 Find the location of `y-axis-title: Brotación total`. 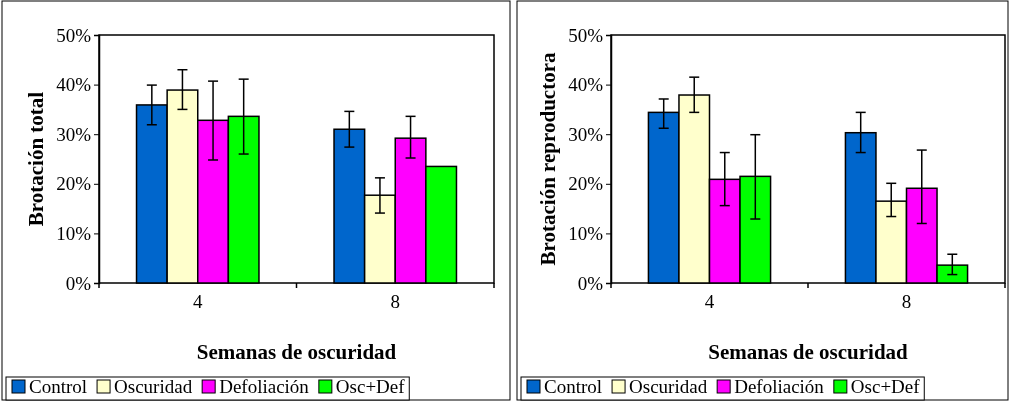

y-axis-title: Brotación total is located at coordinates (36, 159).